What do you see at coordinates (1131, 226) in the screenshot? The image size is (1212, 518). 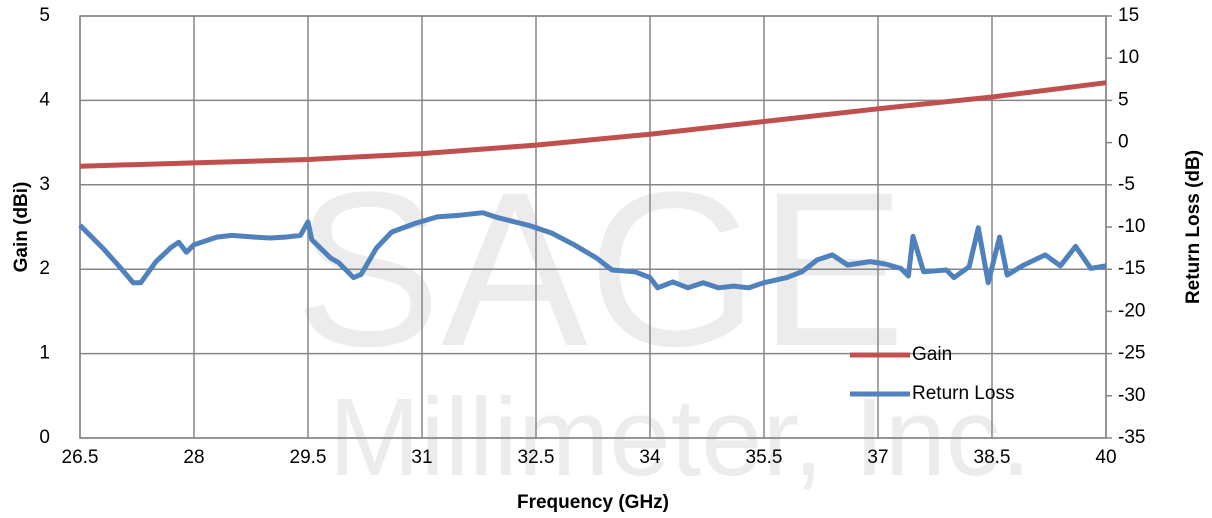 I see `y2-tick-label: -10` at bounding box center [1131, 226].